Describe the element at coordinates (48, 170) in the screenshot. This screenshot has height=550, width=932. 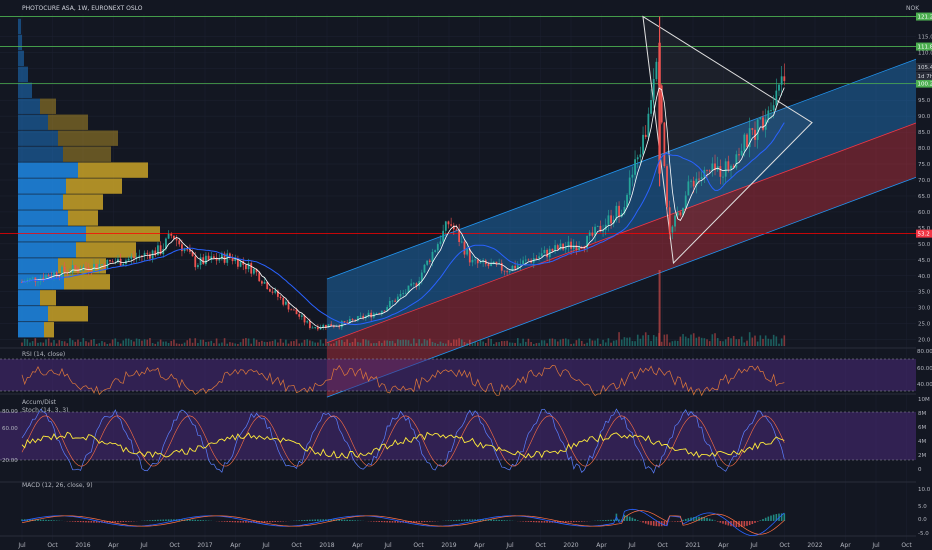
I see `profile-bar-blue` at that location.